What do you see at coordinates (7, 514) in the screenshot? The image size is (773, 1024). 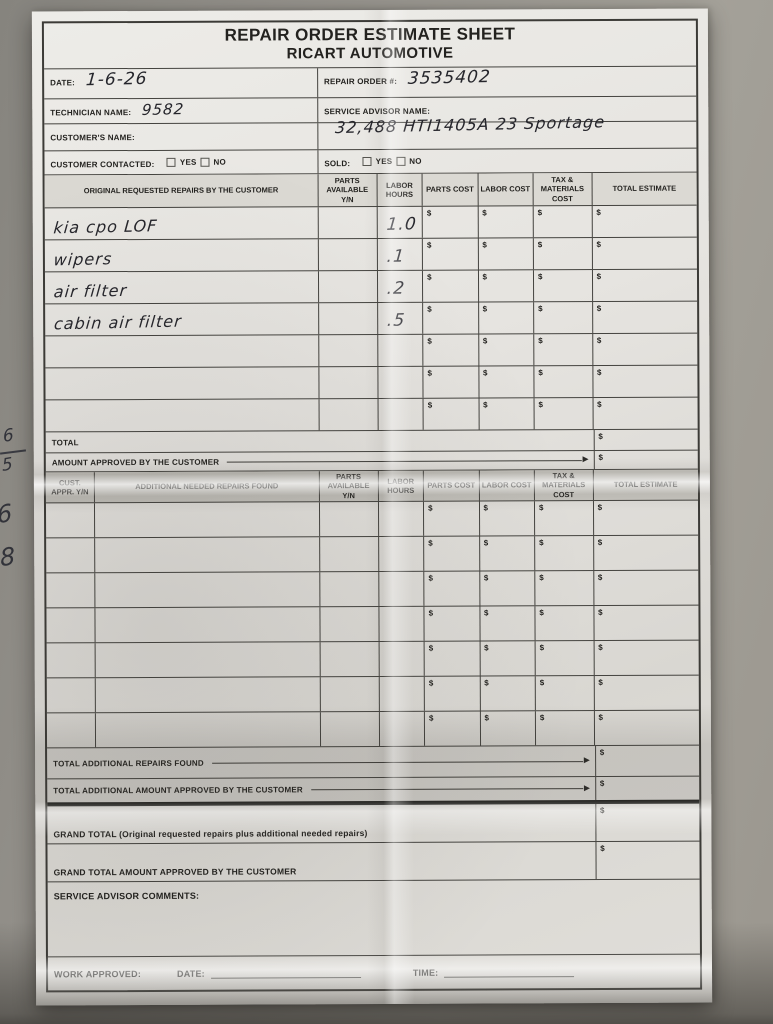 I see `margin-handwriting: 6` at bounding box center [7, 514].